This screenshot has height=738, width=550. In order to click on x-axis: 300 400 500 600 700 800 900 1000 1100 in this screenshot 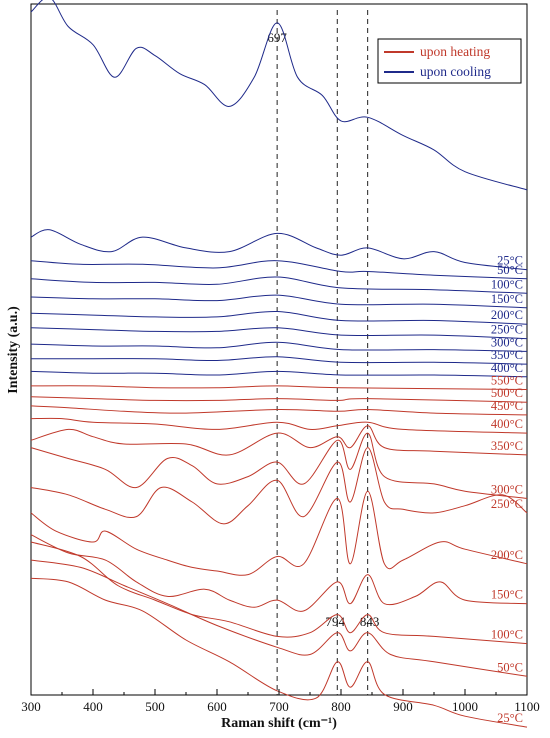, I will do `click(280, 701)`.